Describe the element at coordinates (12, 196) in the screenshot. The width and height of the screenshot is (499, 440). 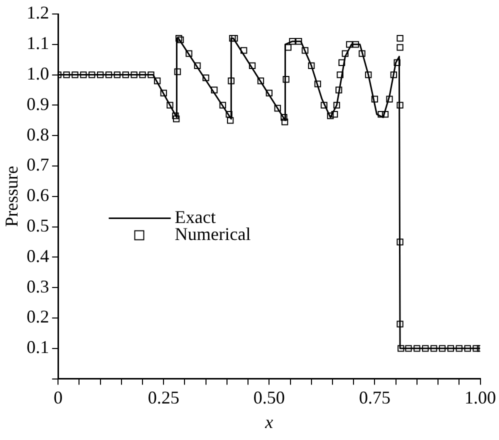
I see `y-axis-title: Pressure` at that location.